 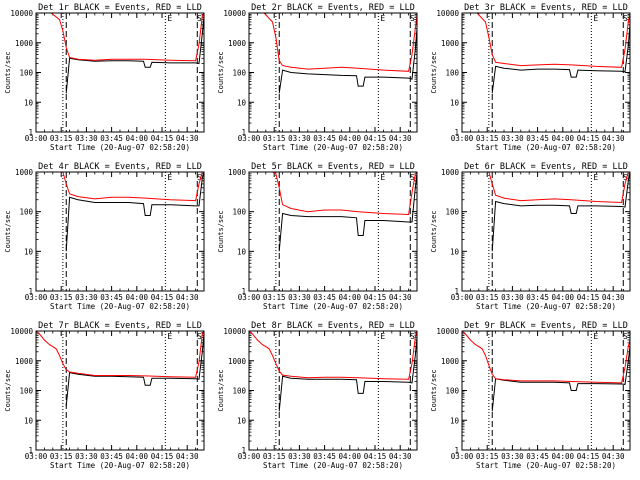 I want to click on panel-title: Det 2r BLACK = Events, RED = LLD, so click(x=333, y=8).